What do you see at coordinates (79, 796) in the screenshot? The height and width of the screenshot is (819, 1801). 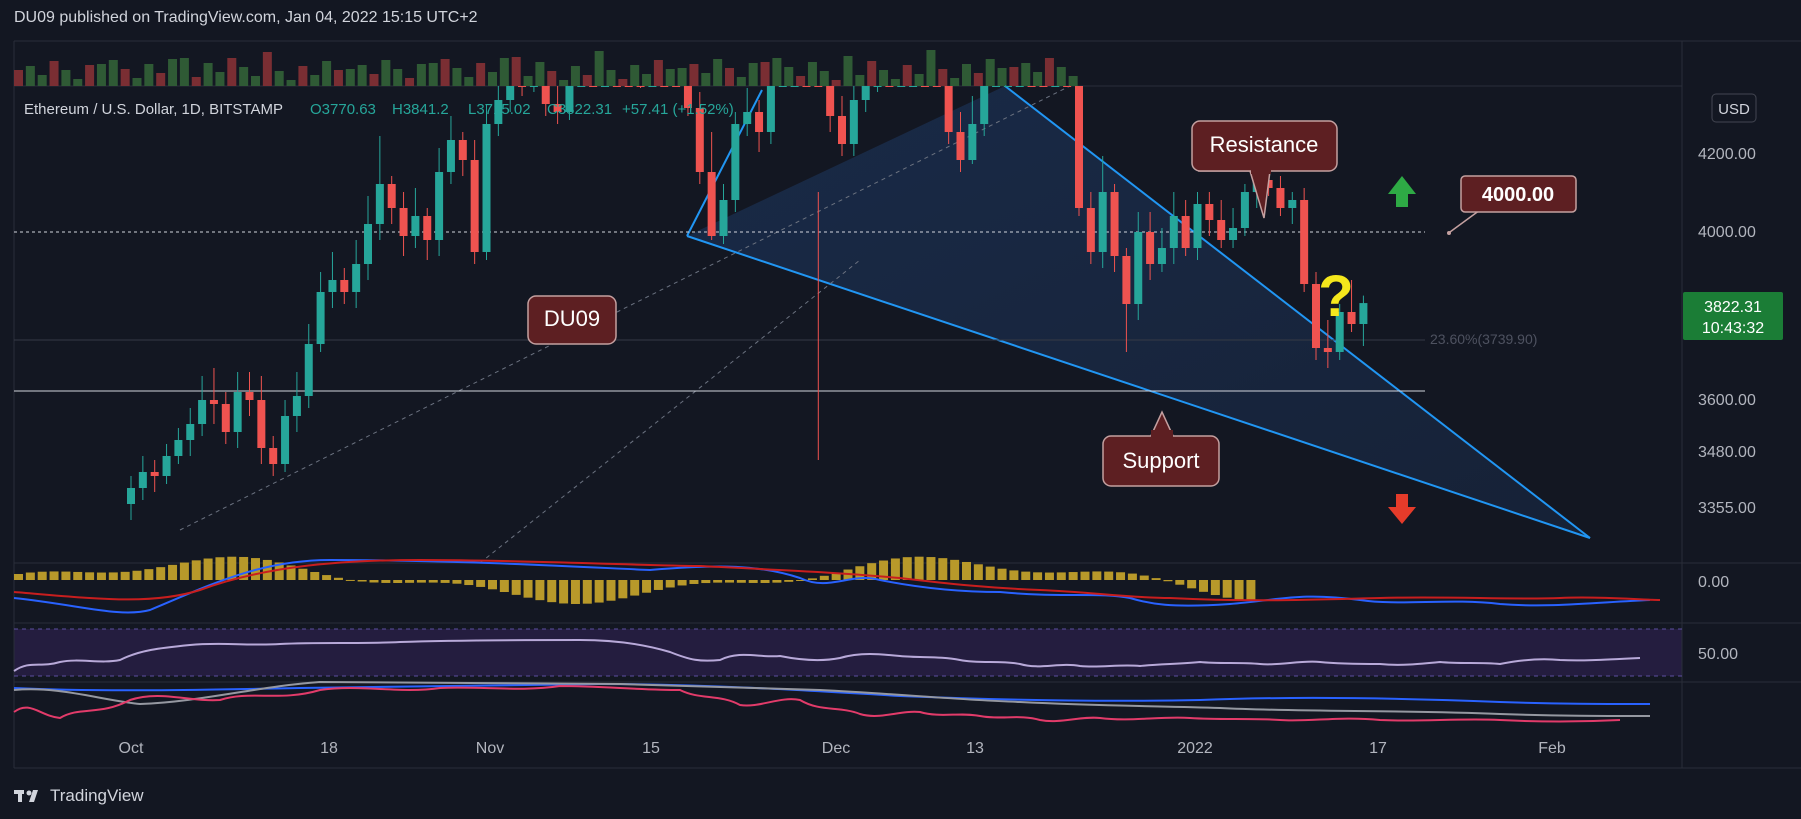 I see `tradingview-footer: TradingView` at bounding box center [79, 796].